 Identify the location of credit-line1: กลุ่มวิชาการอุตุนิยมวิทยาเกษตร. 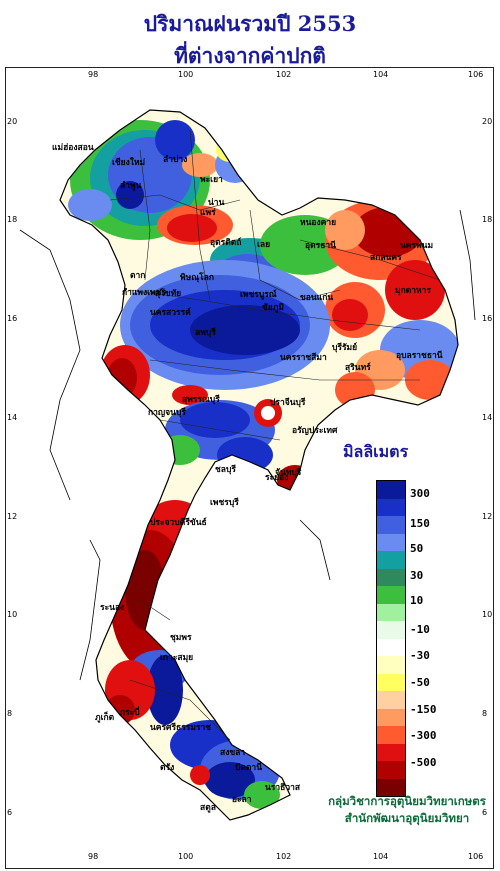
(407, 801).